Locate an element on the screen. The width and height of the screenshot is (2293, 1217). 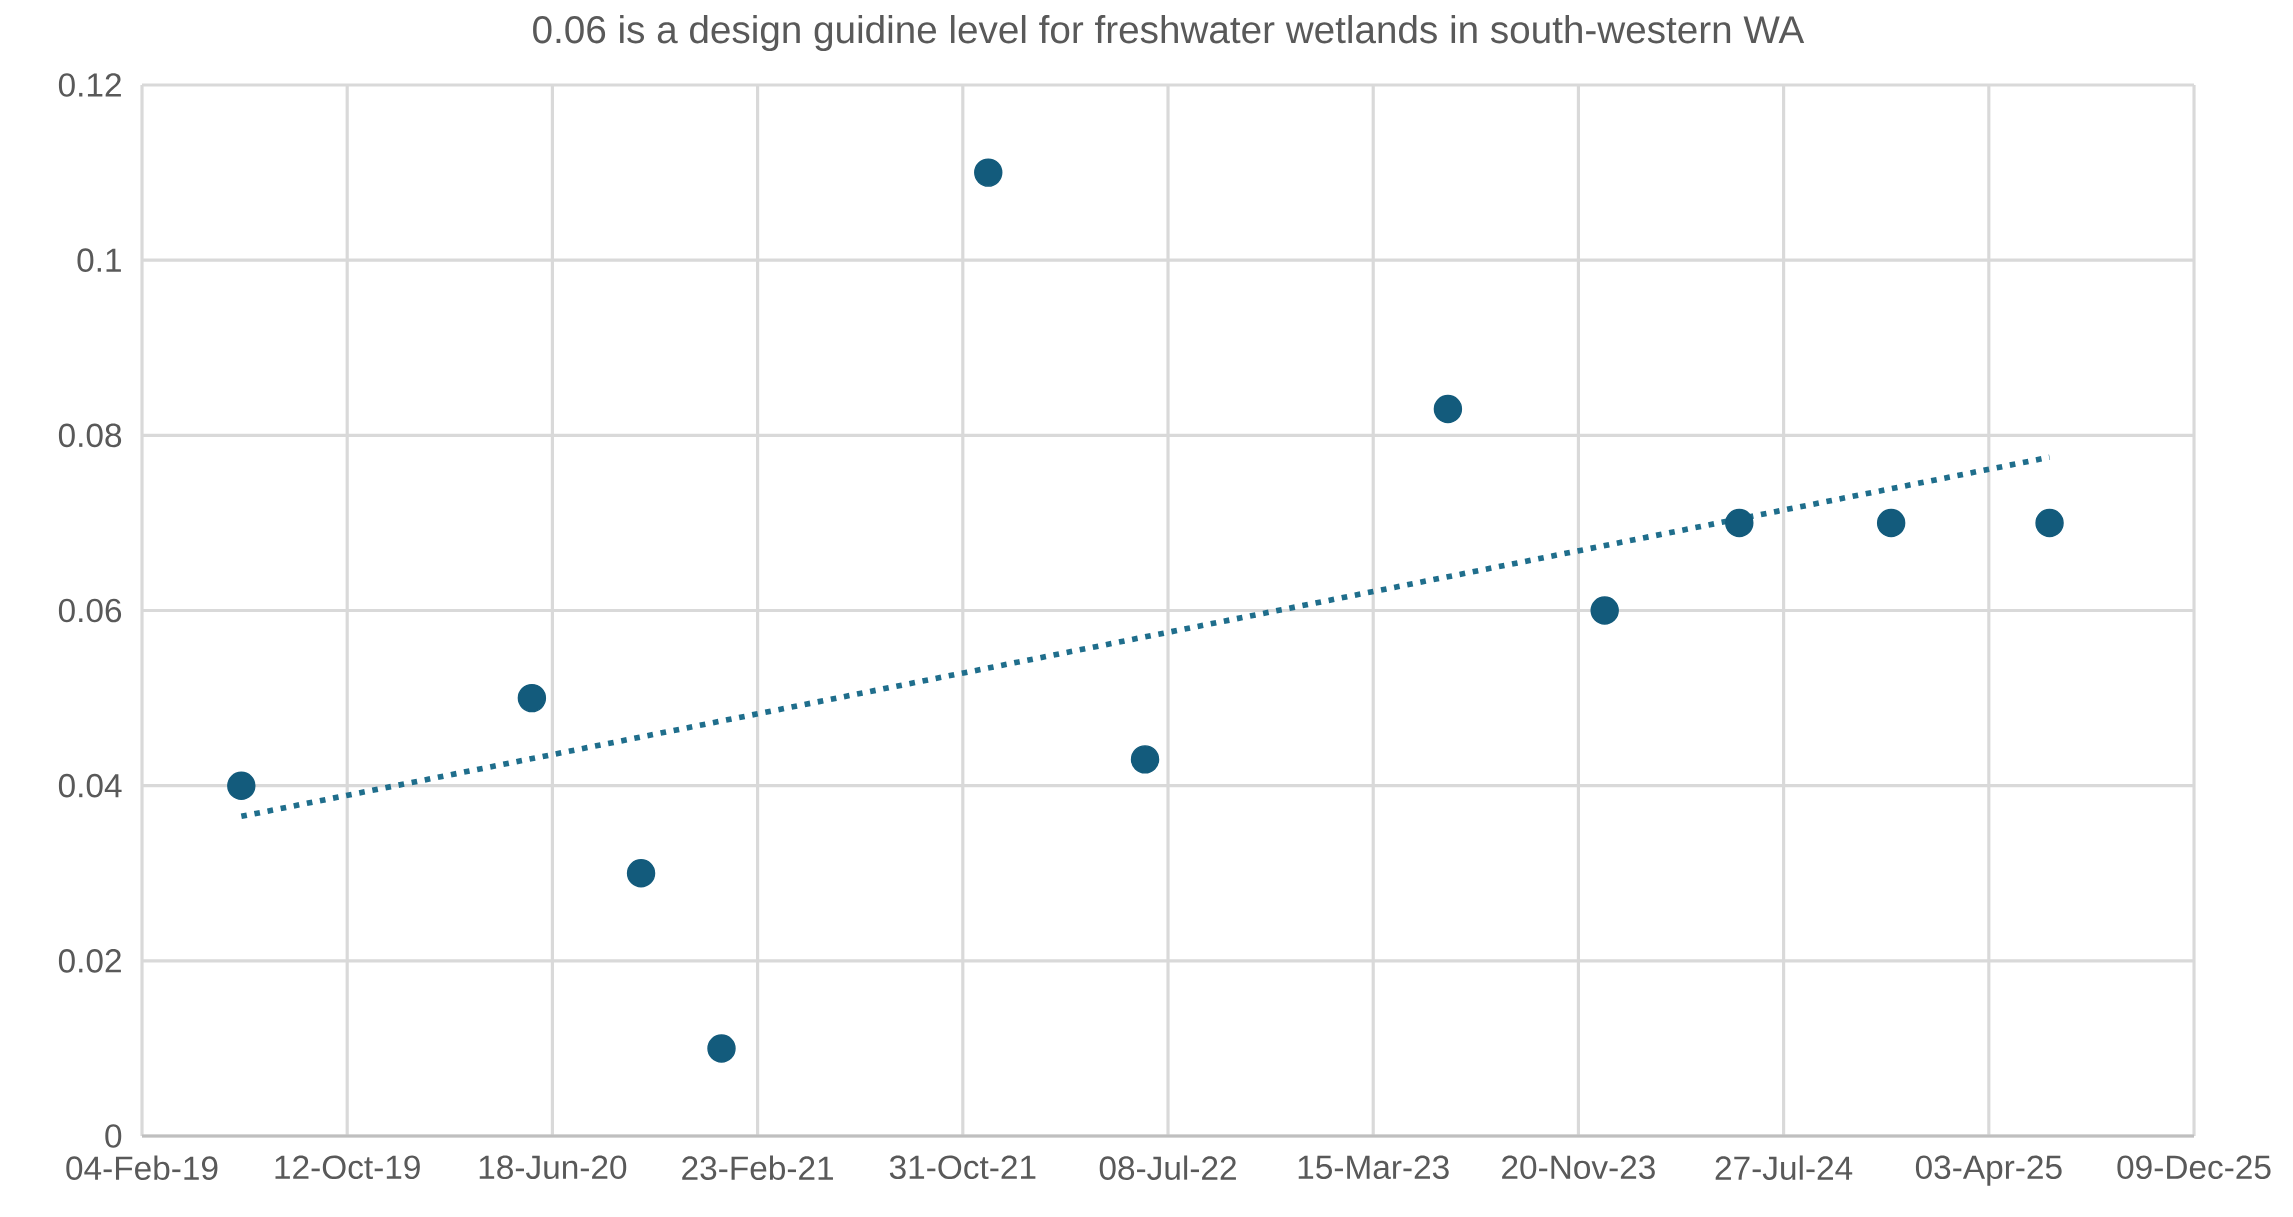
y-tick-label: 0.12 is located at coordinates (89, 85).